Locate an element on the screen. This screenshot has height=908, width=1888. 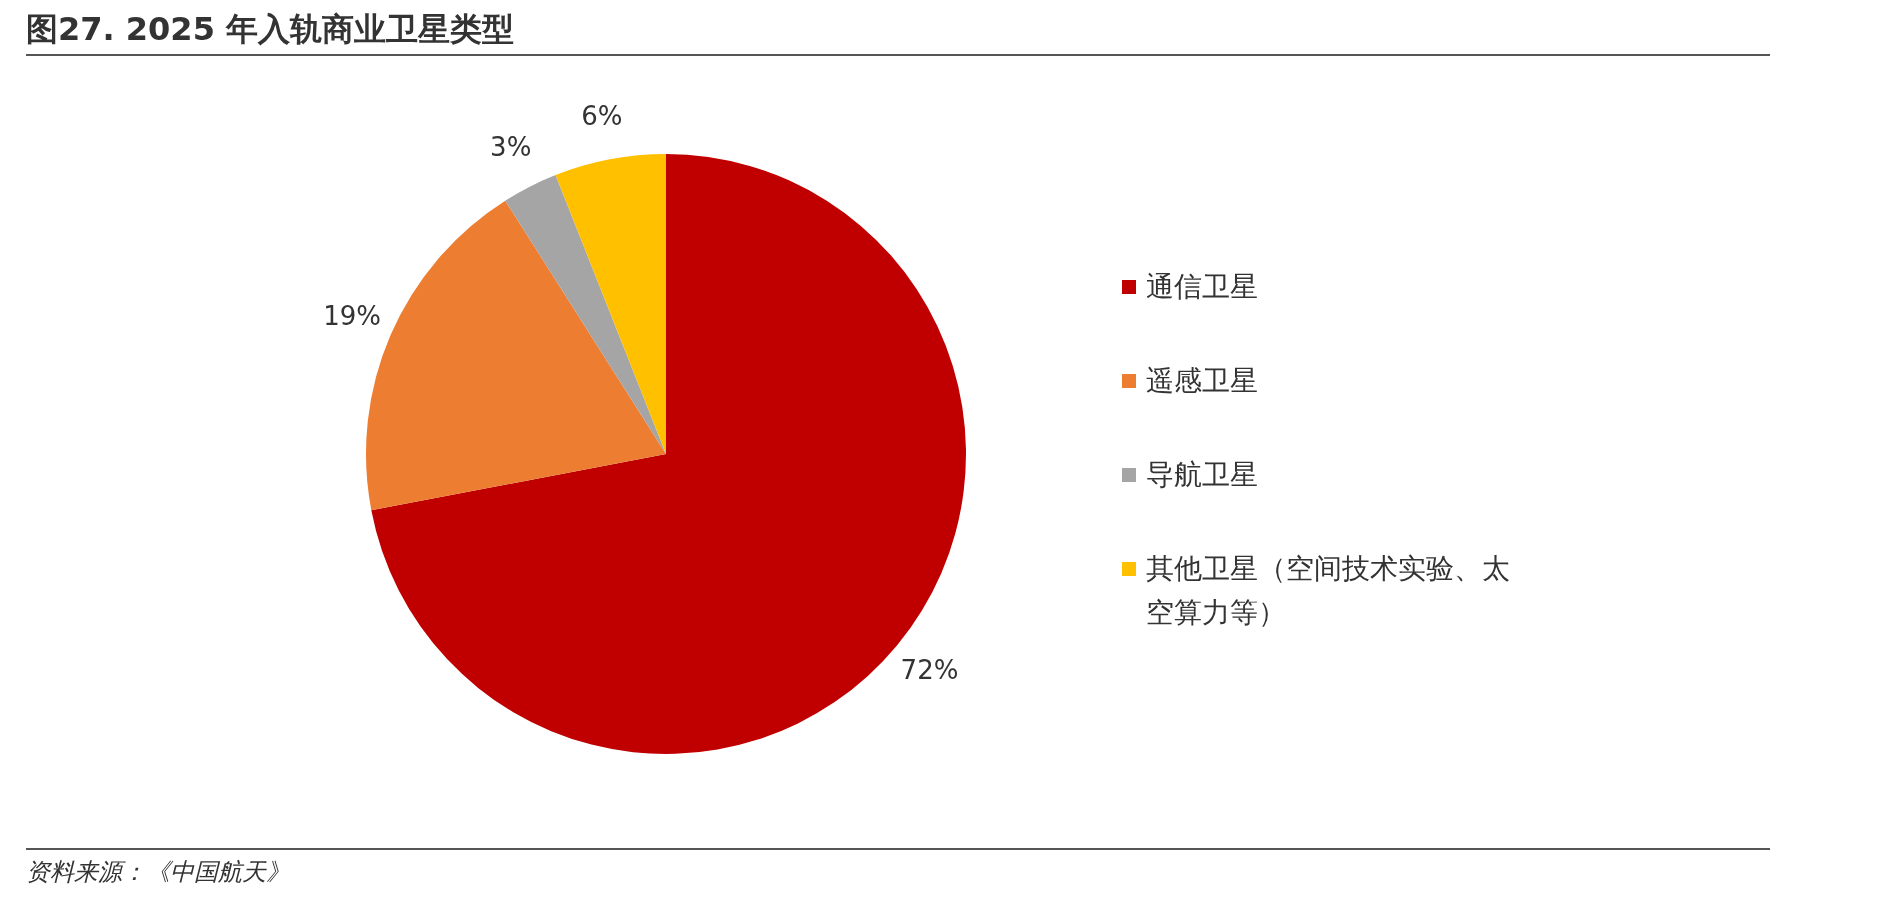
data-label: 6% is located at coordinates (602, 115).